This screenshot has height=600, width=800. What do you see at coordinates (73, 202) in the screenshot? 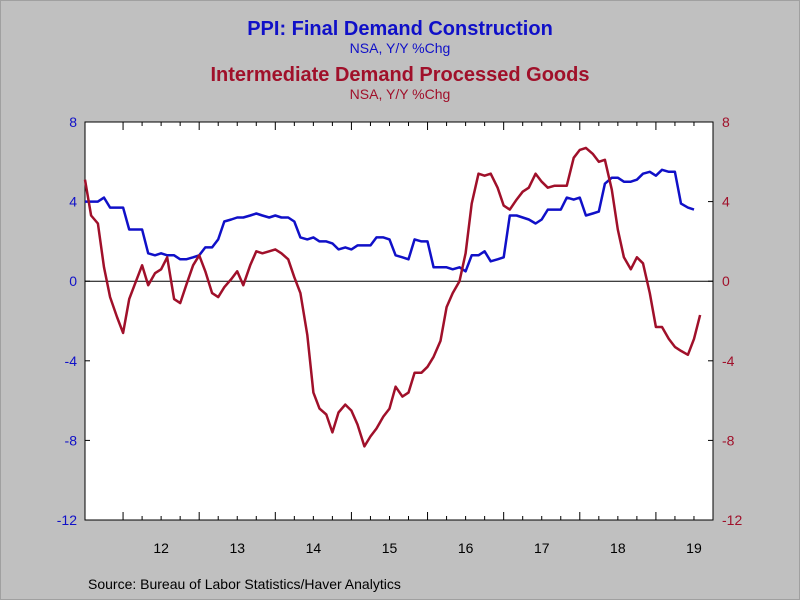
I see `y-left-tick-label: 4` at bounding box center [73, 202].